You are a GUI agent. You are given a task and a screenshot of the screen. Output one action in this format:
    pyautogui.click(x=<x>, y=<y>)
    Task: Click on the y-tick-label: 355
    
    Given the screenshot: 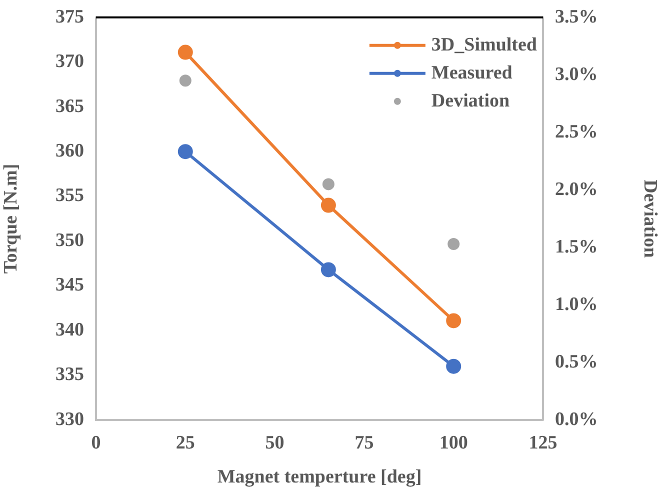 What is the action you would take?
    pyautogui.click(x=70, y=195)
    